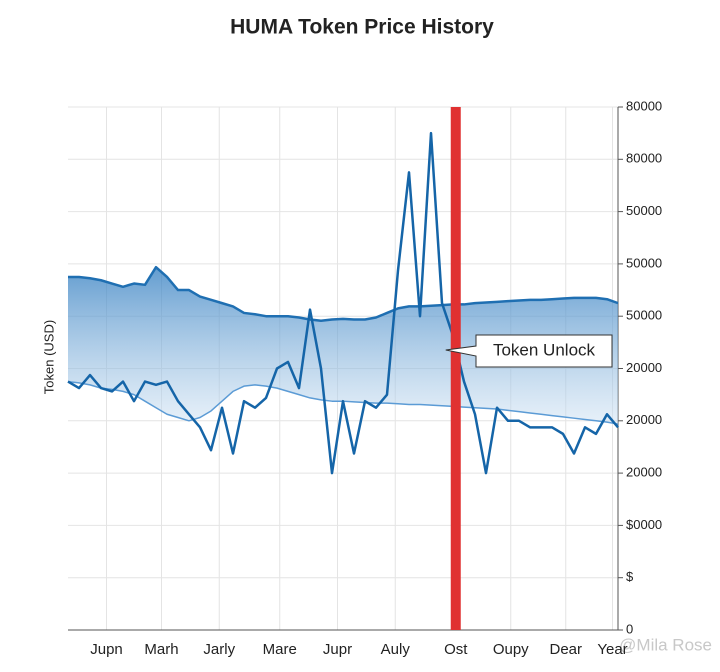  I want to click on y-tick-label: 0, so click(629, 628).